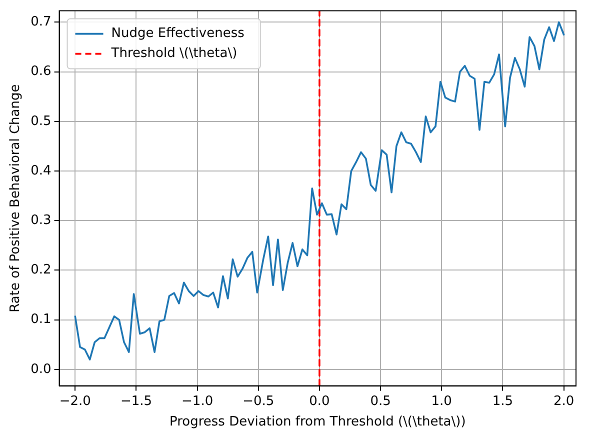 This screenshot has height=436, width=594. I want to click on y-tick-label: 0.4, so click(41, 170).